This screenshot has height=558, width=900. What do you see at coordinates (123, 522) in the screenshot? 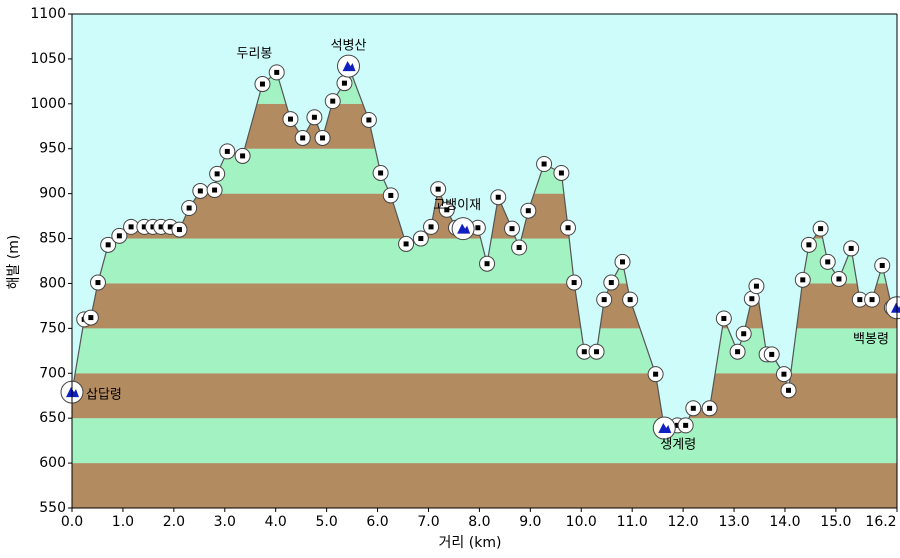
I see `x-tick-label: 1.0` at bounding box center [123, 522].